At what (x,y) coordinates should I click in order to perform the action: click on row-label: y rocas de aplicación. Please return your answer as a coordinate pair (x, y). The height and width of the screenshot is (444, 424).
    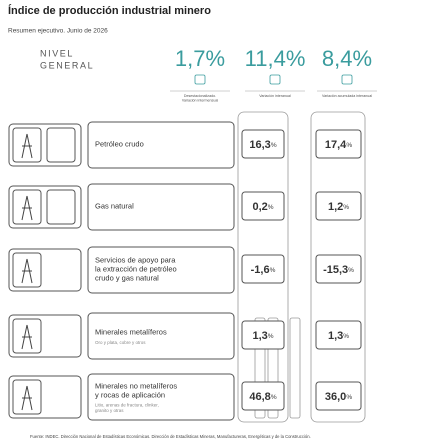
    Looking at the image, I should click on (130, 394).